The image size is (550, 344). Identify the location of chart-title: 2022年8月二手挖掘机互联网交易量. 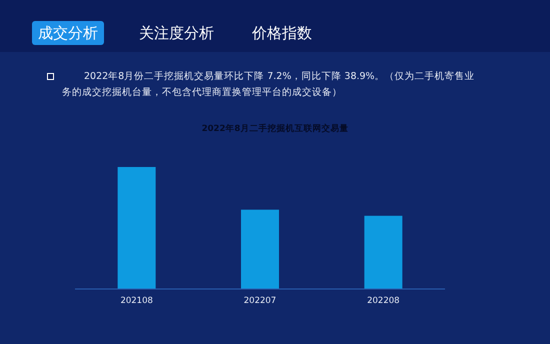
(275, 128).